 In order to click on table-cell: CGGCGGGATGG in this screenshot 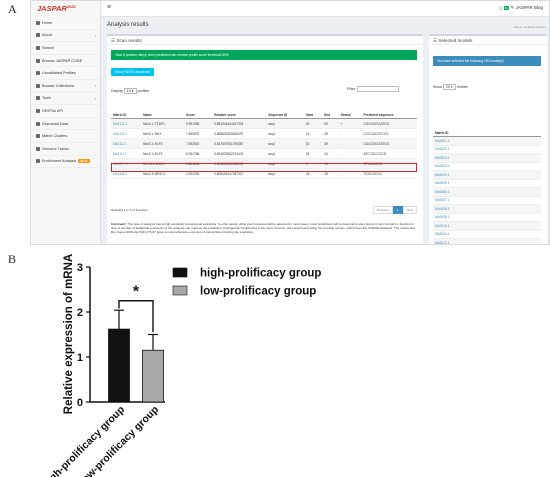, I will do `click(389, 143)`.